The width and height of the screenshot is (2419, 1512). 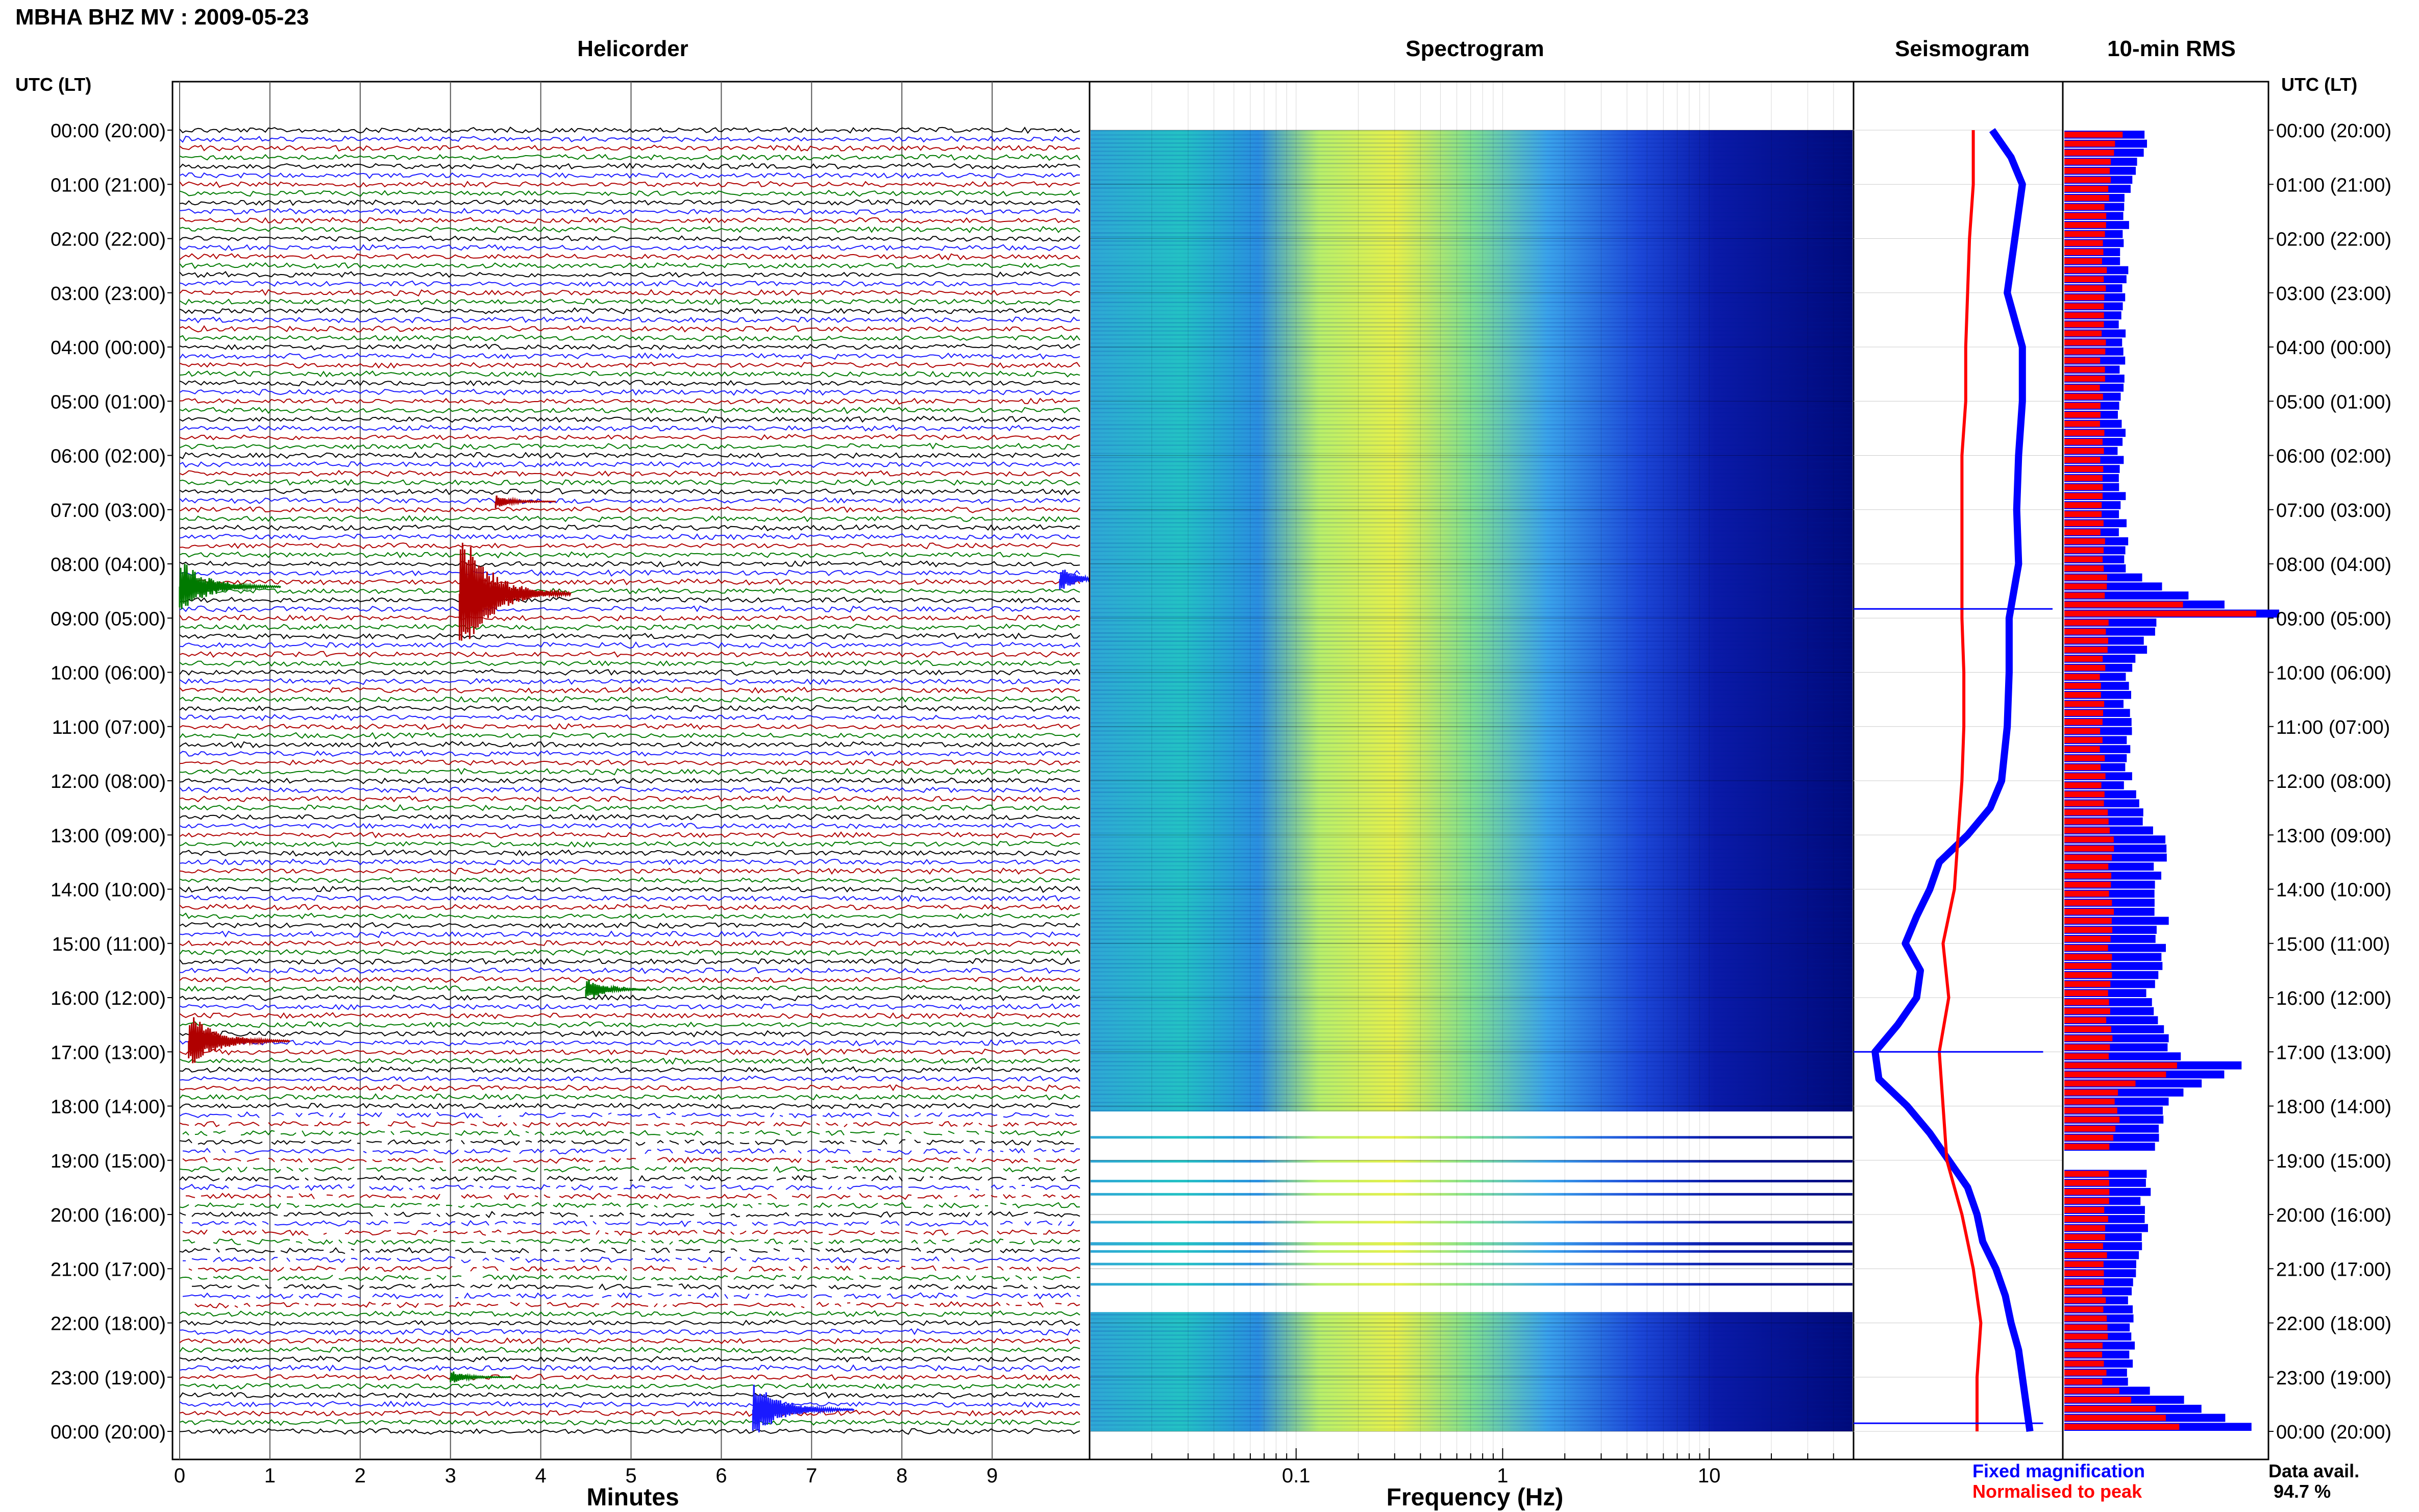 I want to click on helicorder-xtick-label: 0, so click(x=179, y=1476).